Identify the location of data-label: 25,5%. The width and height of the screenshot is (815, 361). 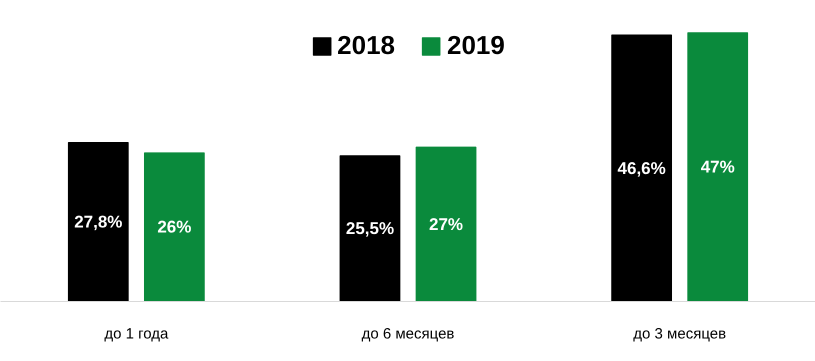
(370, 228).